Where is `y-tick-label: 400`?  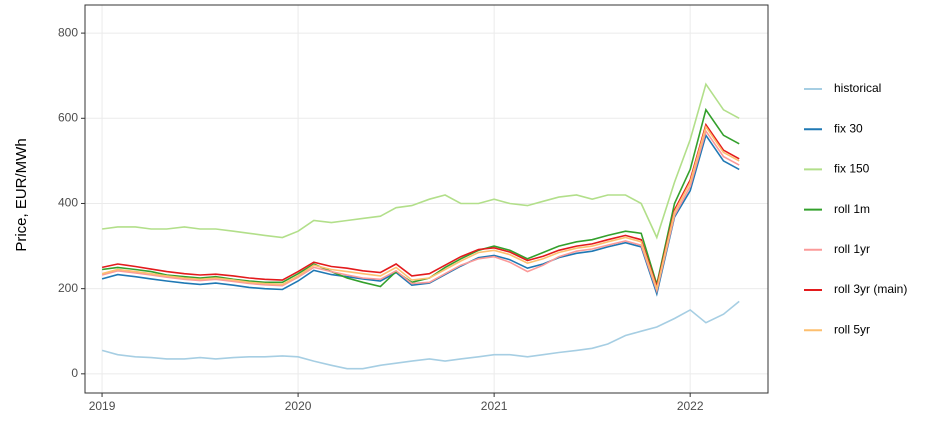 y-tick-label: 400 is located at coordinates (68, 203).